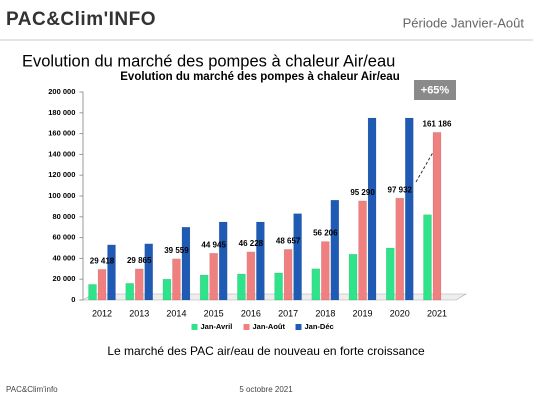  I want to click on legend-label: Jan-Avril, so click(217, 326).